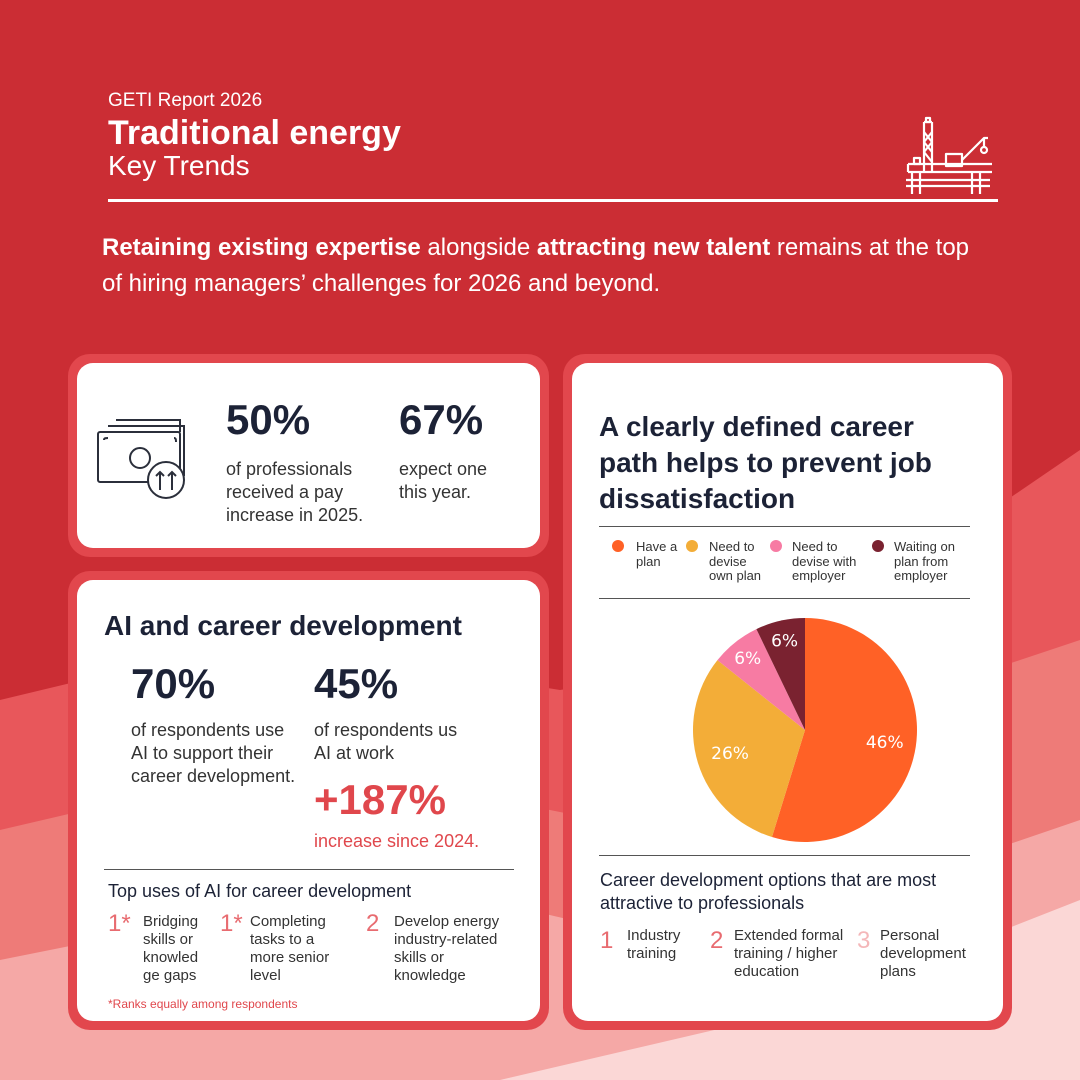  Describe the element at coordinates (290, 948) in the screenshot. I see `ai-use-2-text: Completing tasks to a more senior level` at that location.